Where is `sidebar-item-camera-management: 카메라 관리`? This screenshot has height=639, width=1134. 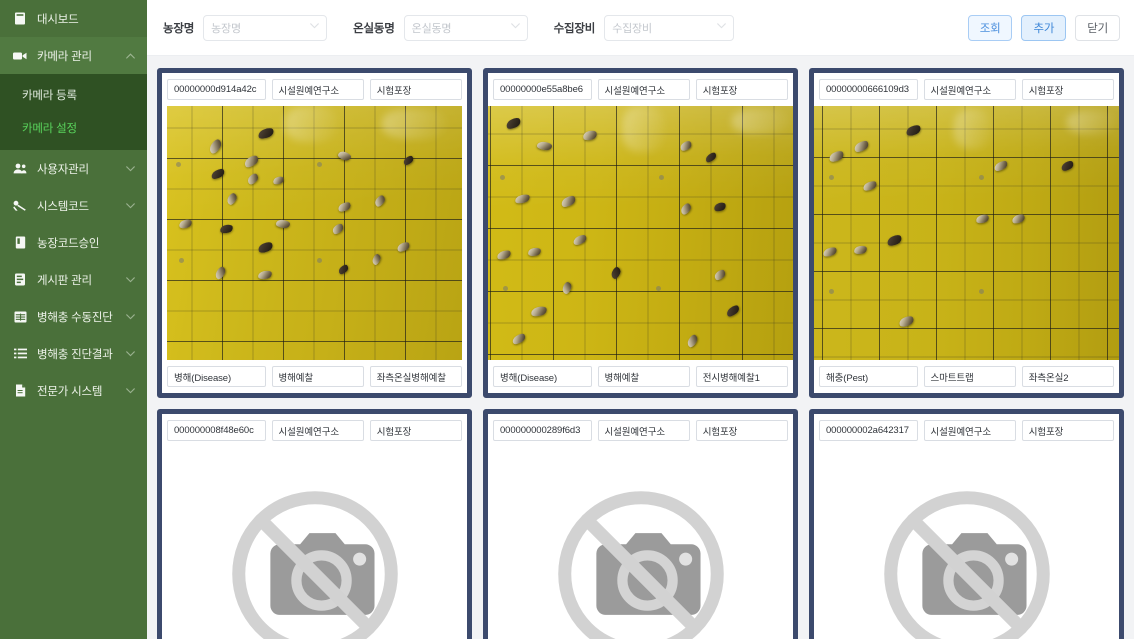
sidebar-item-camera-management: 카메라 관리 is located at coordinates (73, 55).